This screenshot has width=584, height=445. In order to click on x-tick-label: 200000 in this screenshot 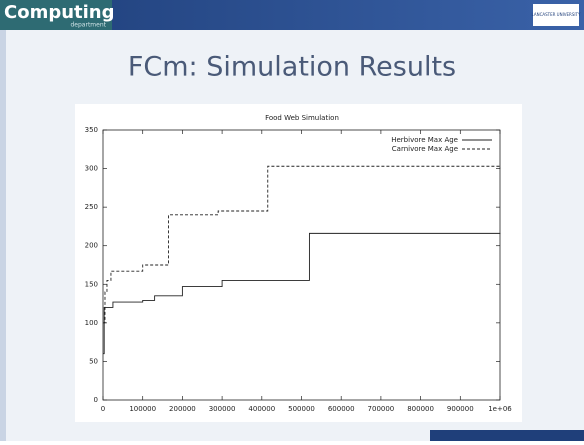, I will do `click(182, 409)`.